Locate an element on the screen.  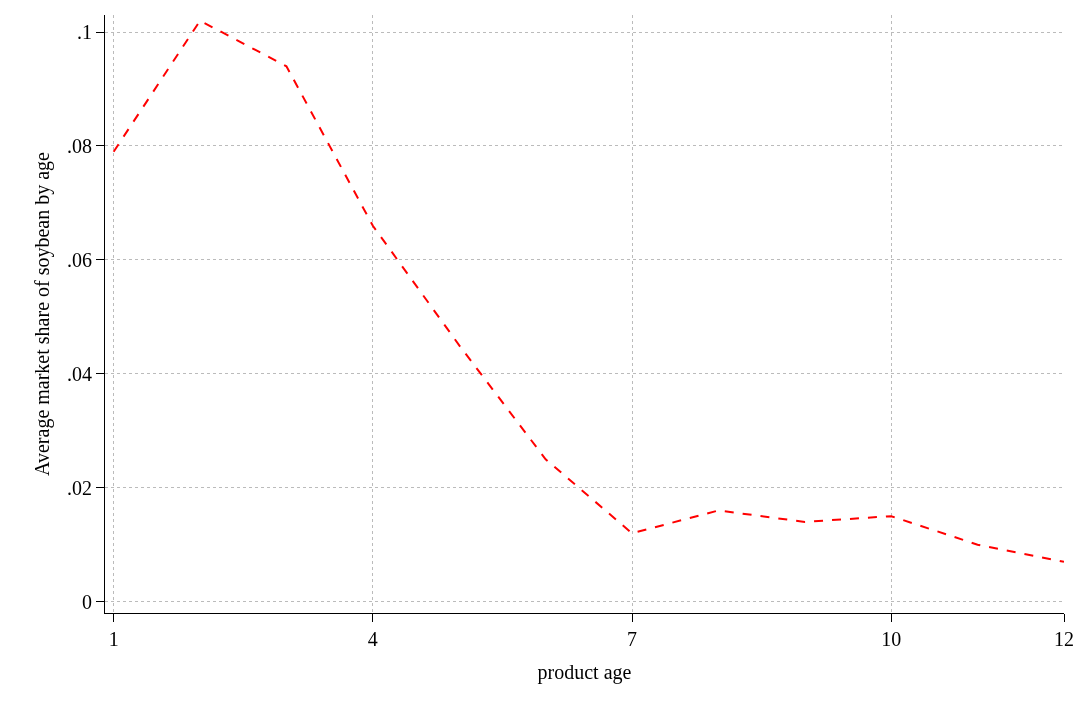
x-tick-label: 1 is located at coordinates (113, 639).